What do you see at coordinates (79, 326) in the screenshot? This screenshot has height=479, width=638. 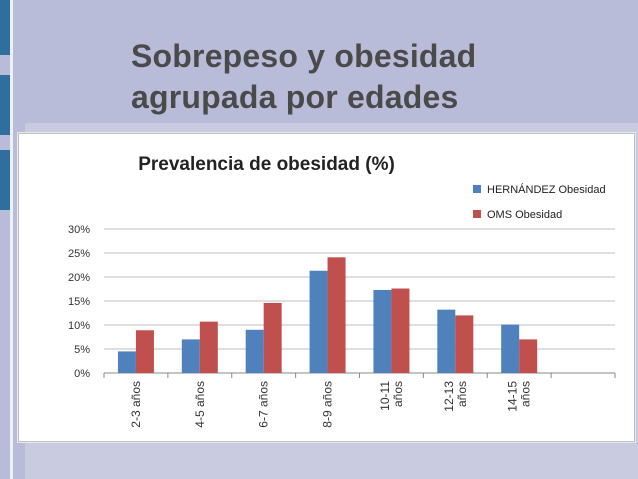 I see `y-tick-label: 10%` at bounding box center [79, 326].